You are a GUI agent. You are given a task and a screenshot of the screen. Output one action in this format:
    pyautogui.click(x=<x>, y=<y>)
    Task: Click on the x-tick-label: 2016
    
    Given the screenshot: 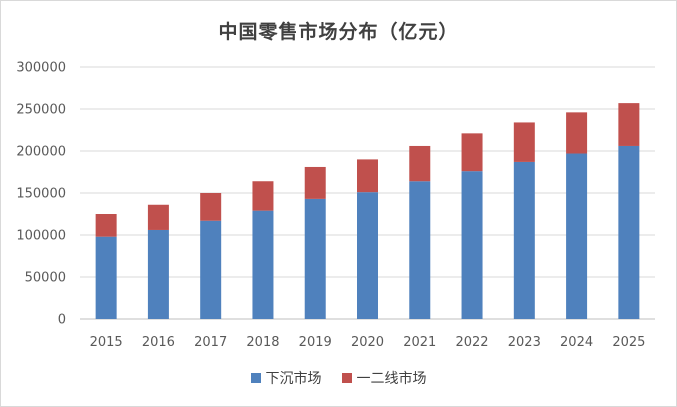 What is the action you would take?
    pyautogui.click(x=158, y=342)
    